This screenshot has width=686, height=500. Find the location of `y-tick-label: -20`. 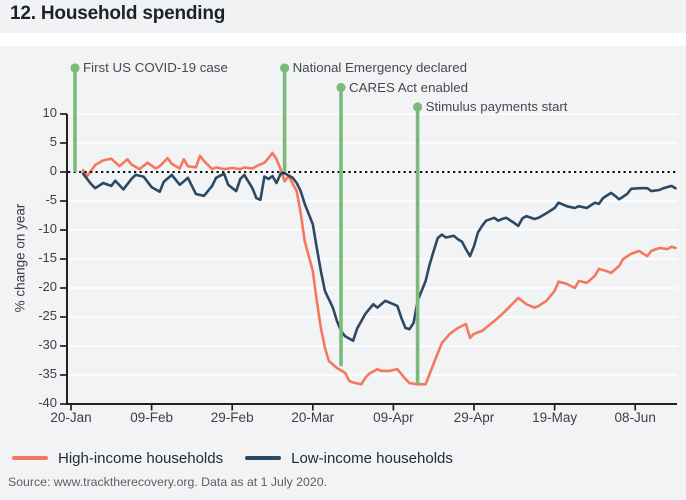

y-tick-label: -20 is located at coordinates (47, 286).